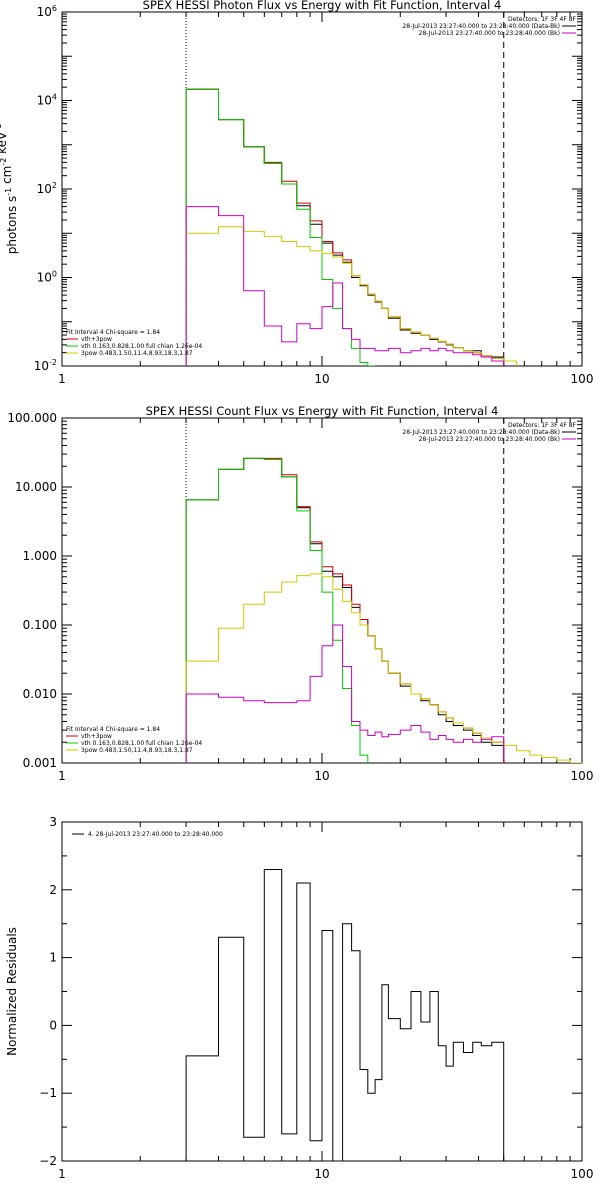  Describe the element at coordinates (45, 365) in the screenshot. I see `y-tick-label: 10⁻²` at that location.